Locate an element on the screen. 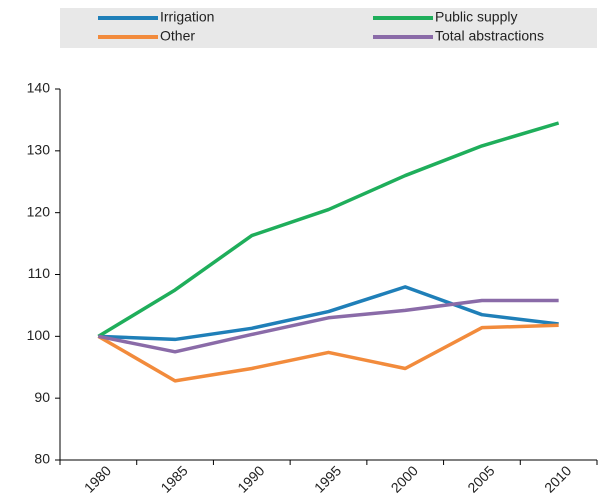 The image size is (600, 504). y-tick-label: 80 is located at coordinates (42, 459).